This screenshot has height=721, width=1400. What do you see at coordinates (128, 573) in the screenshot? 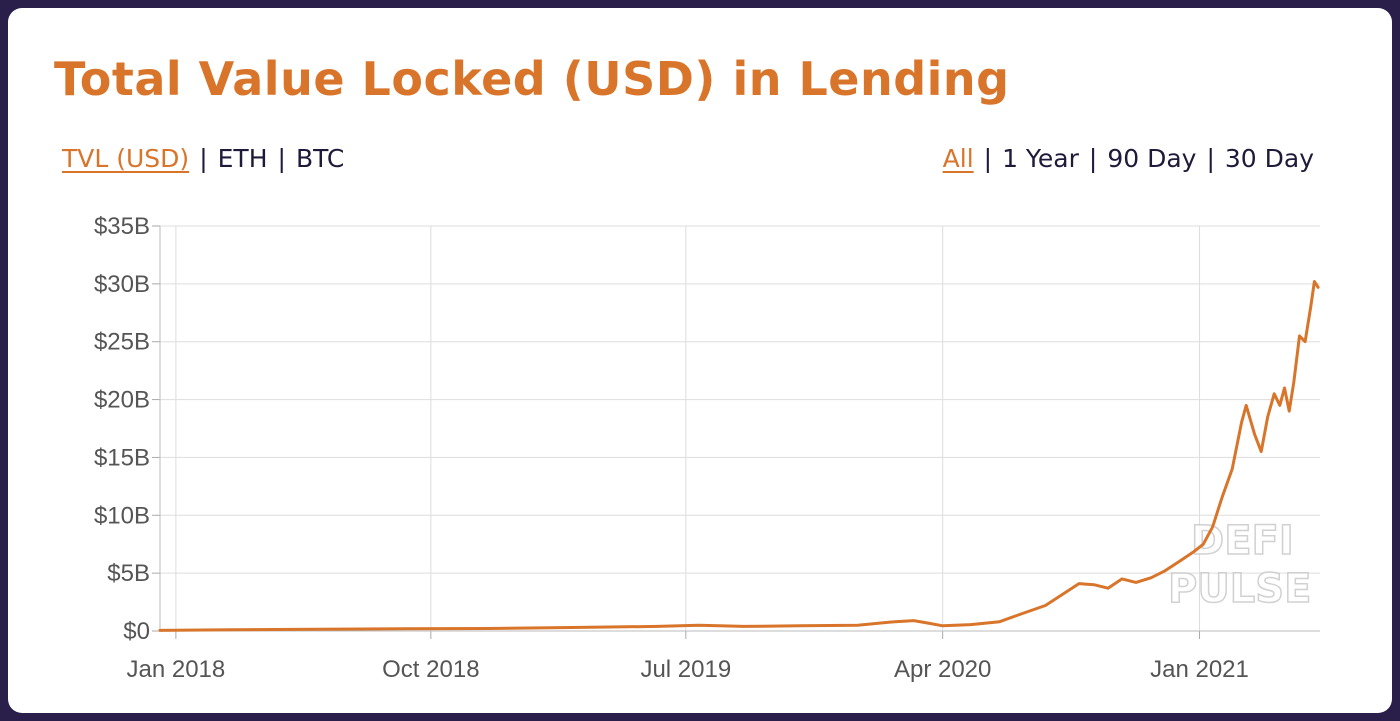
I see `y-tick-label: $5B` at bounding box center [128, 573].